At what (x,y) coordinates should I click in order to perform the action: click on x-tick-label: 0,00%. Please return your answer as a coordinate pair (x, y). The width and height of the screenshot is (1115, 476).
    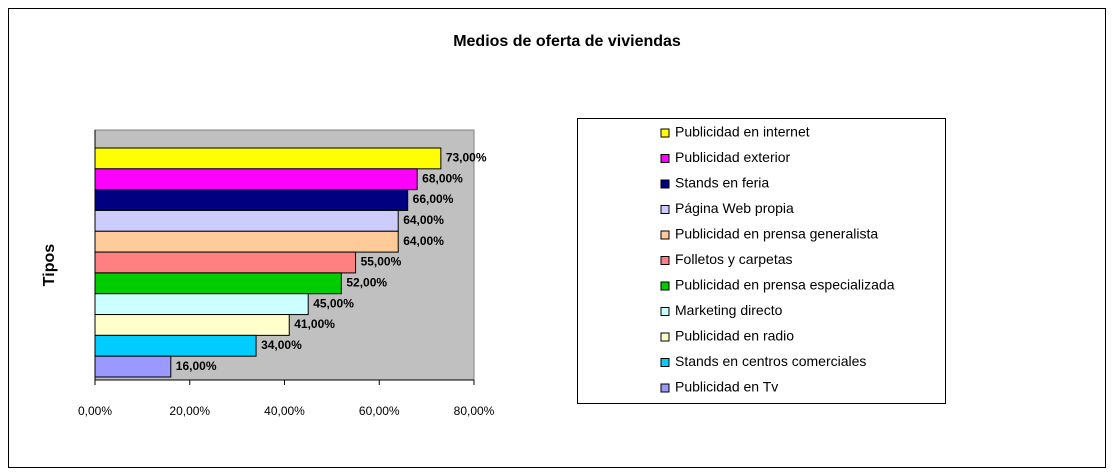
    Looking at the image, I should click on (95, 411).